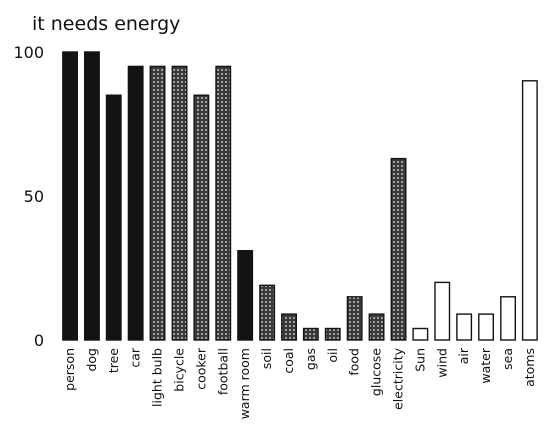 The width and height of the screenshot is (545, 448). What do you see at coordinates (354, 362) in the screenshot?
I see `x-tick-label: food` at bounding box center [354, 362].